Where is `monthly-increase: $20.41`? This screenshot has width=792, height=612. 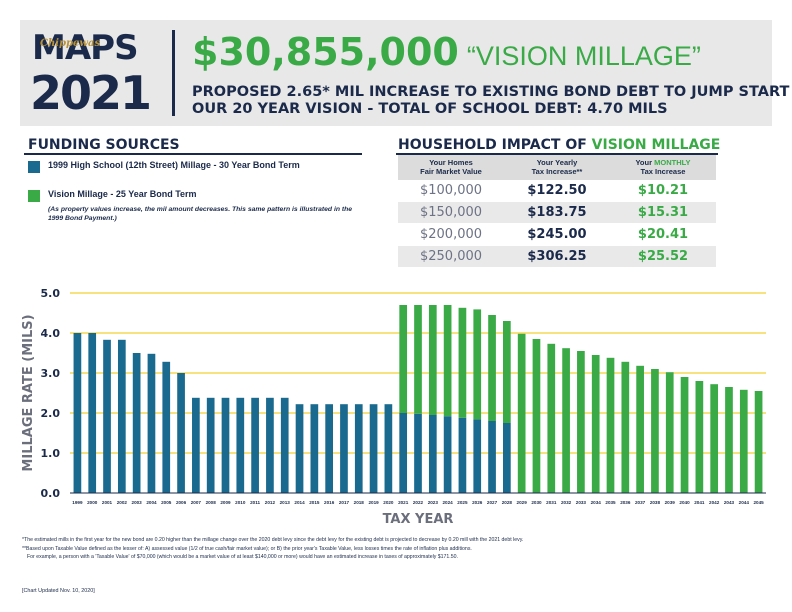
monthly-increase: $20.41 is located at coordinates (663, 234).